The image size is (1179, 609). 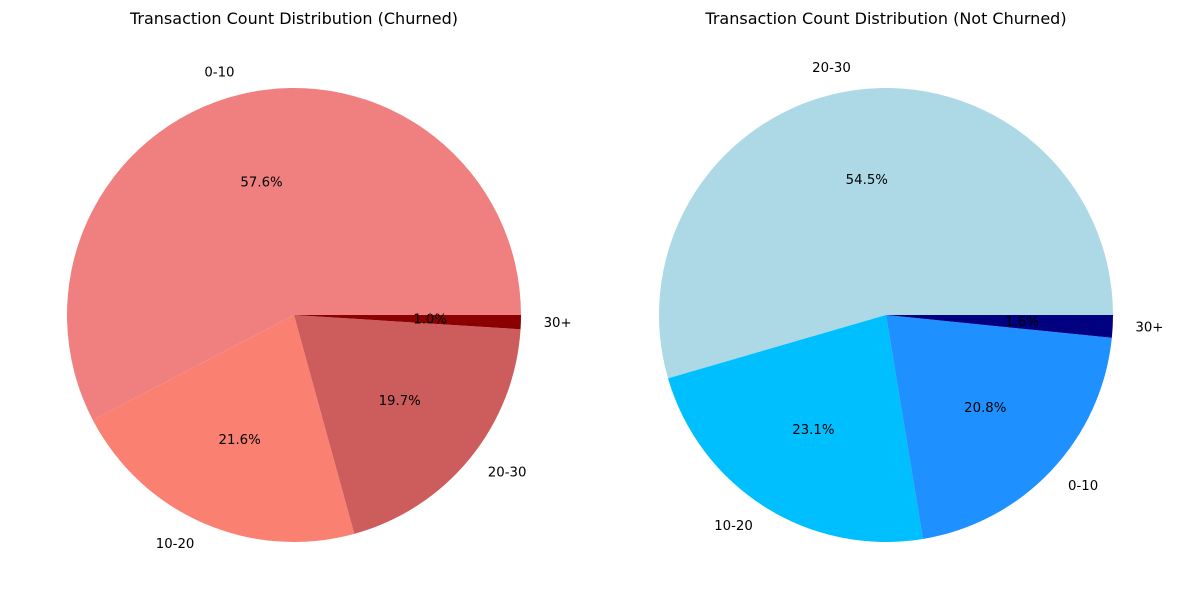 What do you see at coordinates (293, 18) in the screenshot?
I see `chart-title: Transaction Count Distribution (Churned)` at bounding box center [293, 18].